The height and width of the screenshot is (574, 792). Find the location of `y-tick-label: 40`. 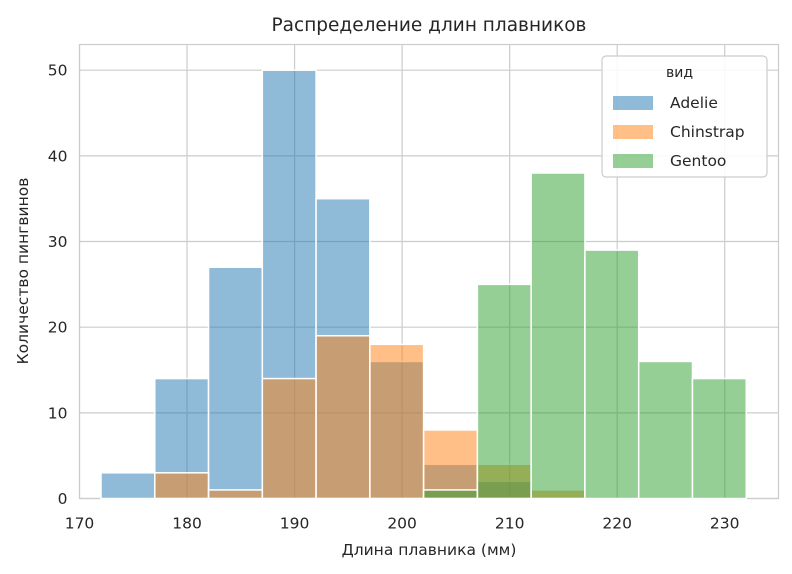

y-tick-label: 40 is located at coordinates (58, 156).